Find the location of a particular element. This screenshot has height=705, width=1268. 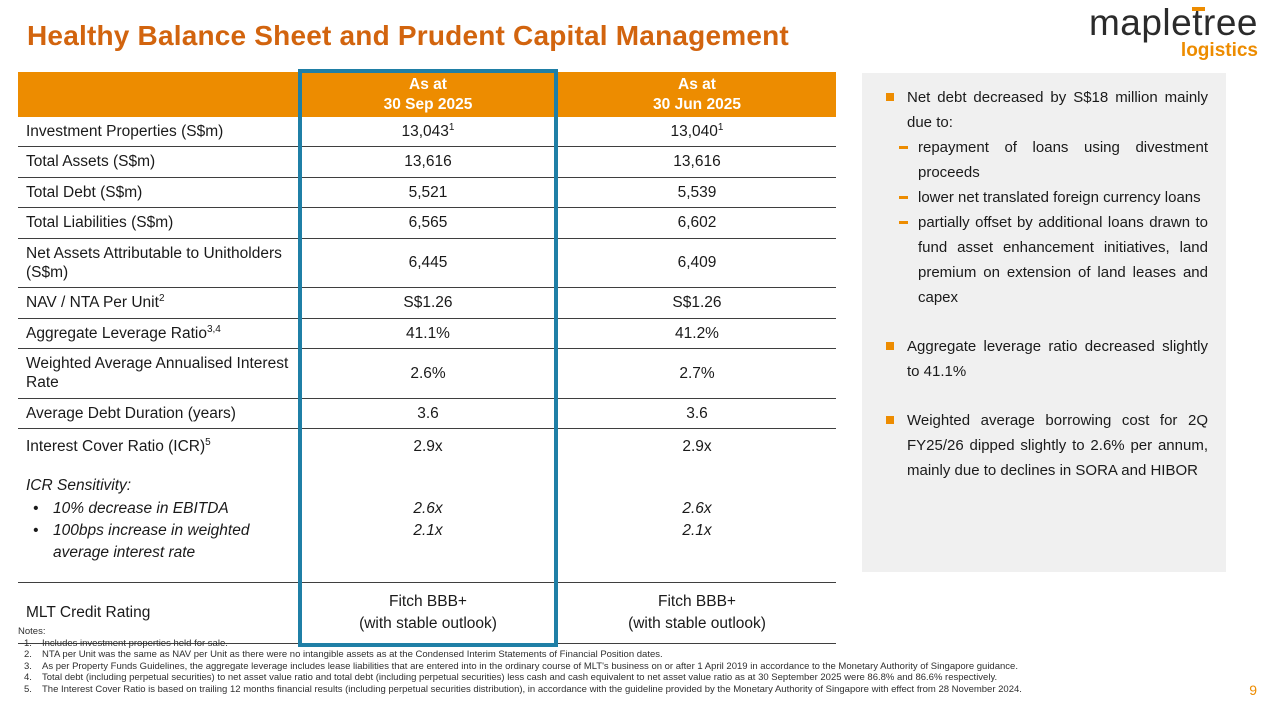

table-row-total-debt: Total Debt (S$m) 5,521 5,539 is located at coordinates (427, 193).